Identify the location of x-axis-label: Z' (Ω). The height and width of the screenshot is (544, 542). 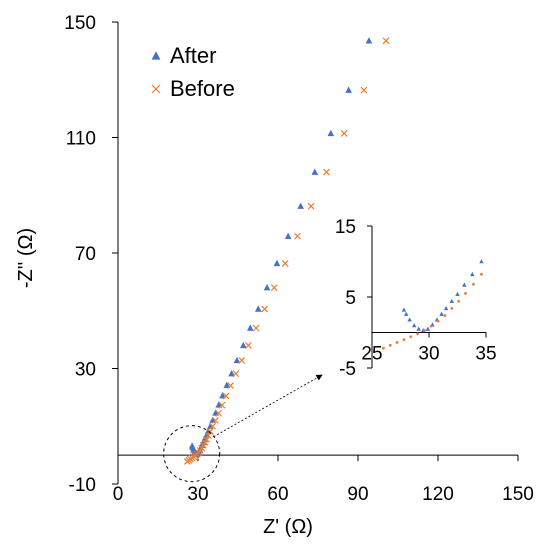
(288, 527).